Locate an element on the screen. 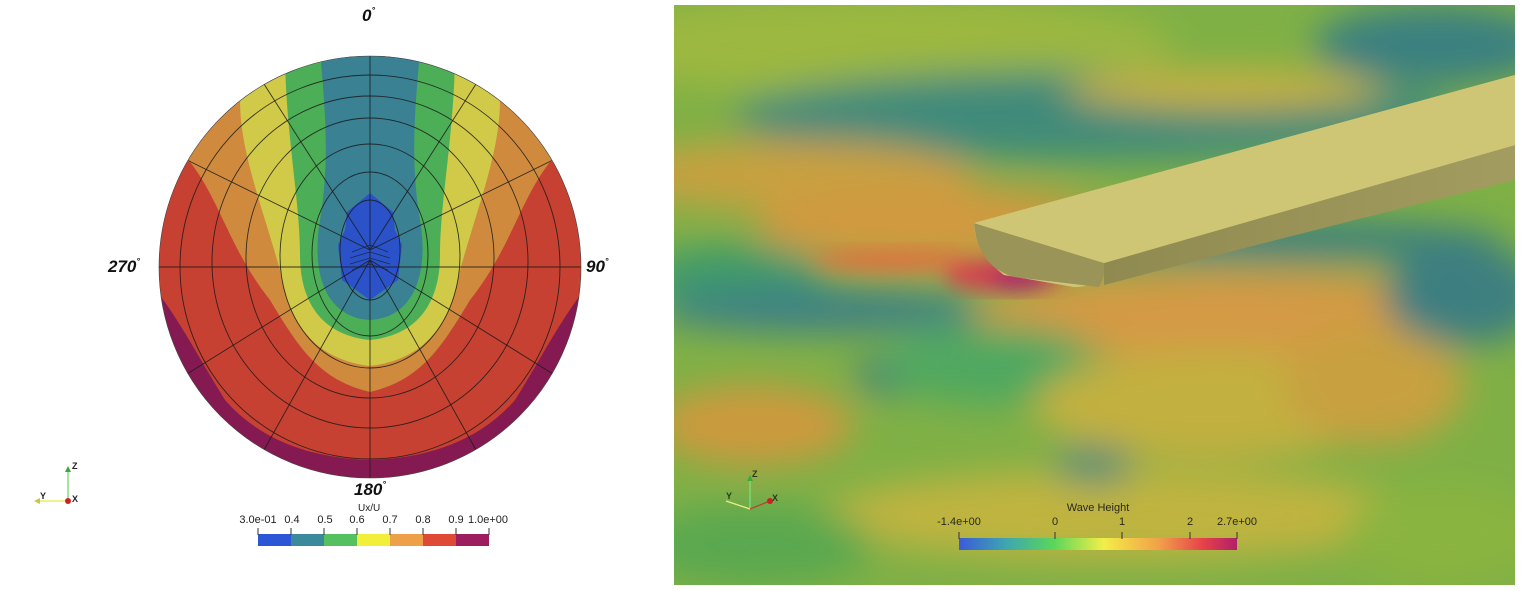 This screenshot has height=590, width=1521. wave-colorbar-tick: 2 is located at coordinates (1190, 522).